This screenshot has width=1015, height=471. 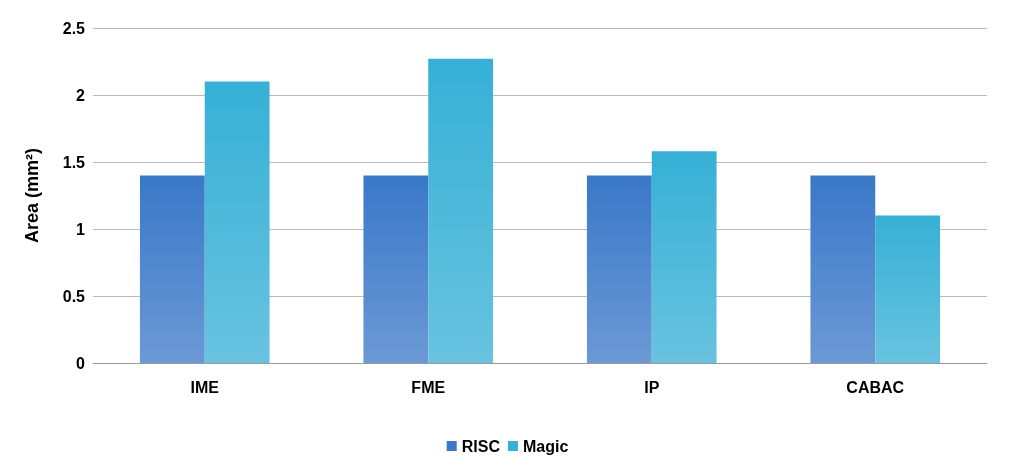 What do you see at coordinates (652, 387) in the screenshot?
I see `x-tick-label: IP` at bounding box center [652, 387].